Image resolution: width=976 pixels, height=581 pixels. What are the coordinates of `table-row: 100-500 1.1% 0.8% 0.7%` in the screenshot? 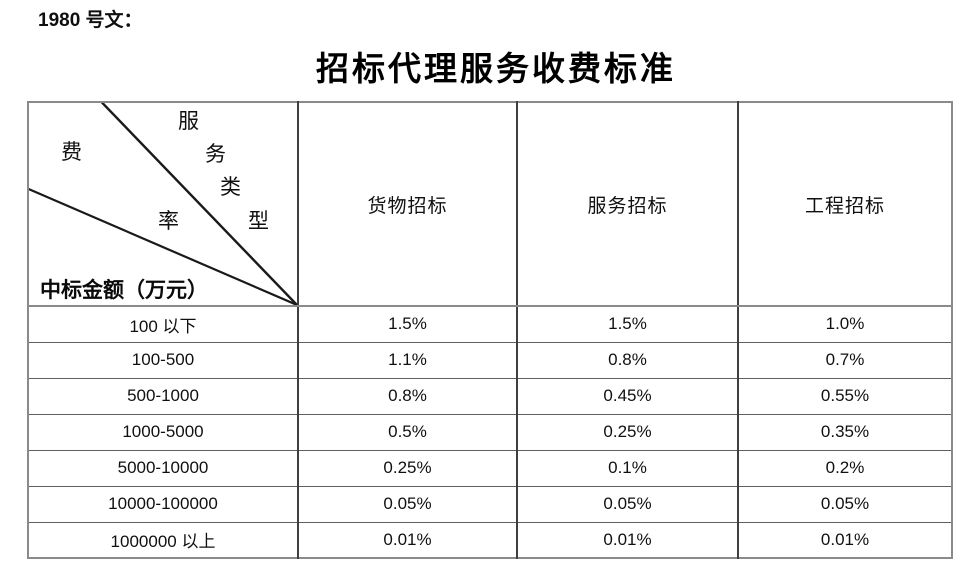 It's located at (490, 360).